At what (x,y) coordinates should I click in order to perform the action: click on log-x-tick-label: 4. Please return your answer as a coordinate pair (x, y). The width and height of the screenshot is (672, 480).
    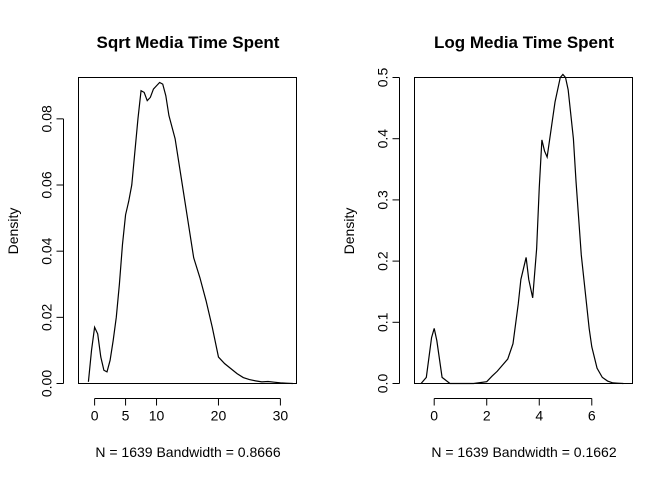
    Looking at the image, I should click on (539, 416).